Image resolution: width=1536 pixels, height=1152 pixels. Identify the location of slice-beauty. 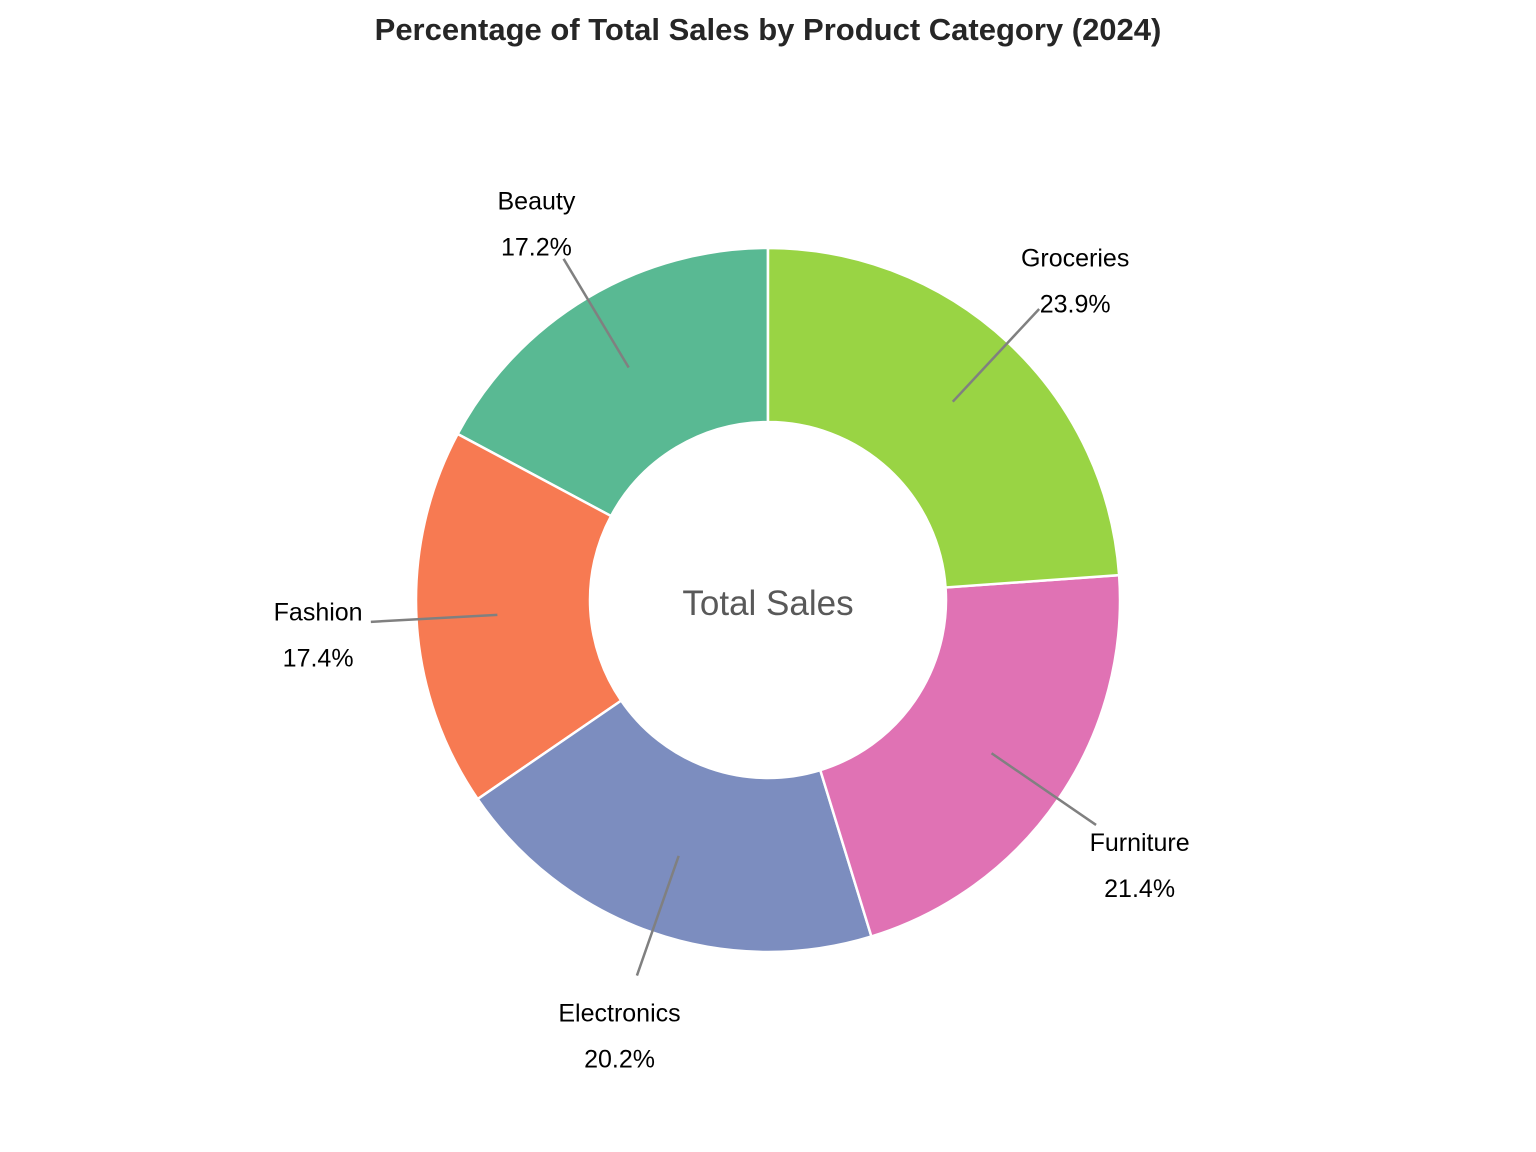
(612, 382).